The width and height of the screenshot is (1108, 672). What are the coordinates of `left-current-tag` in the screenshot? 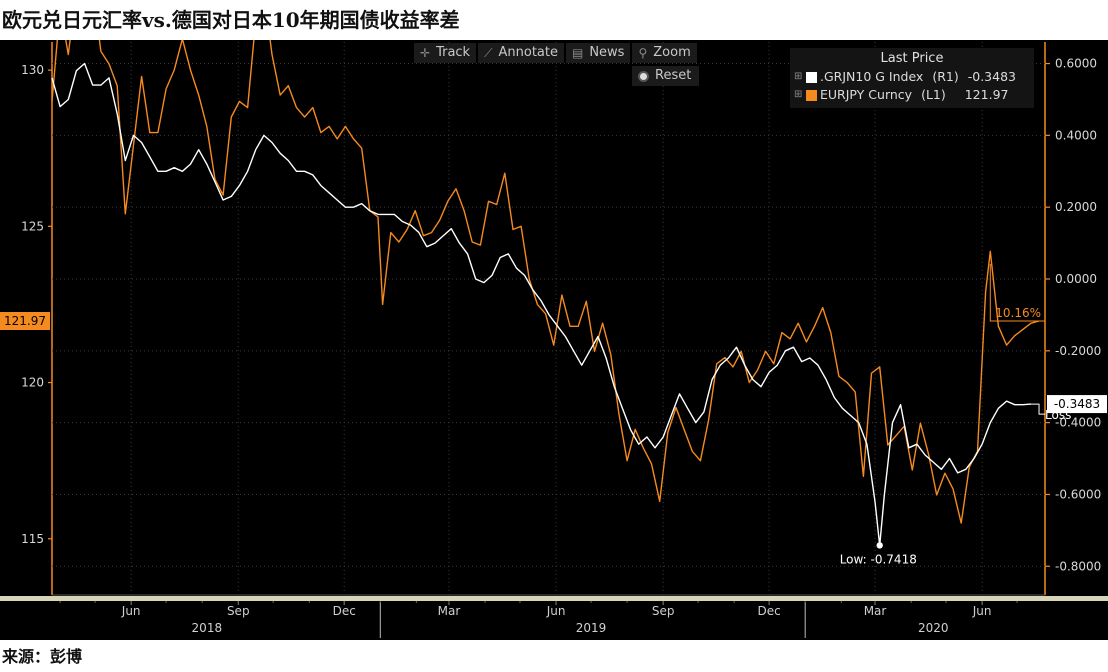 It's located at (25, 320).